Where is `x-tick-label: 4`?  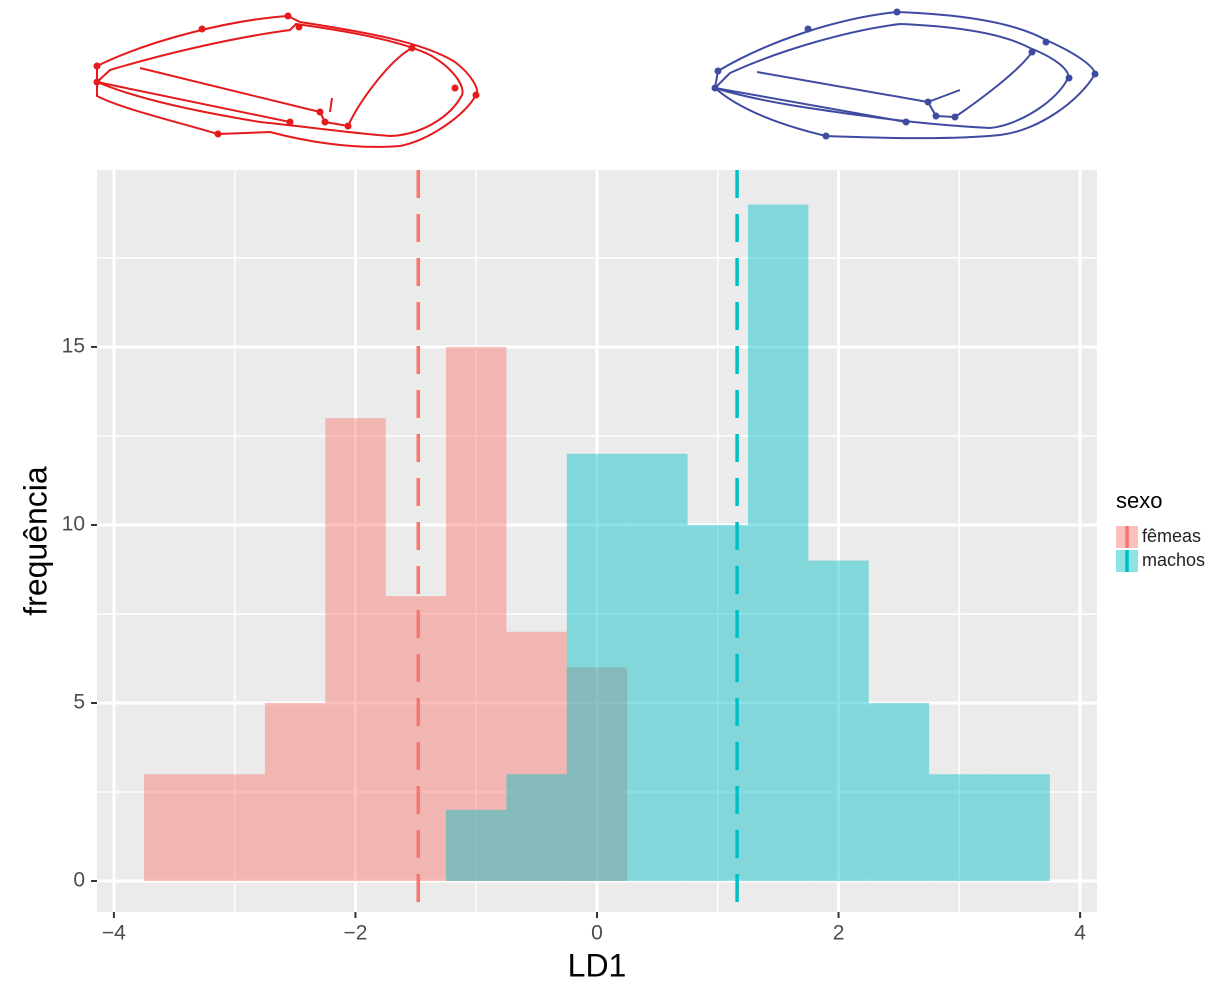
x-tick-label: 4 is located at coordinates (1080, 933).